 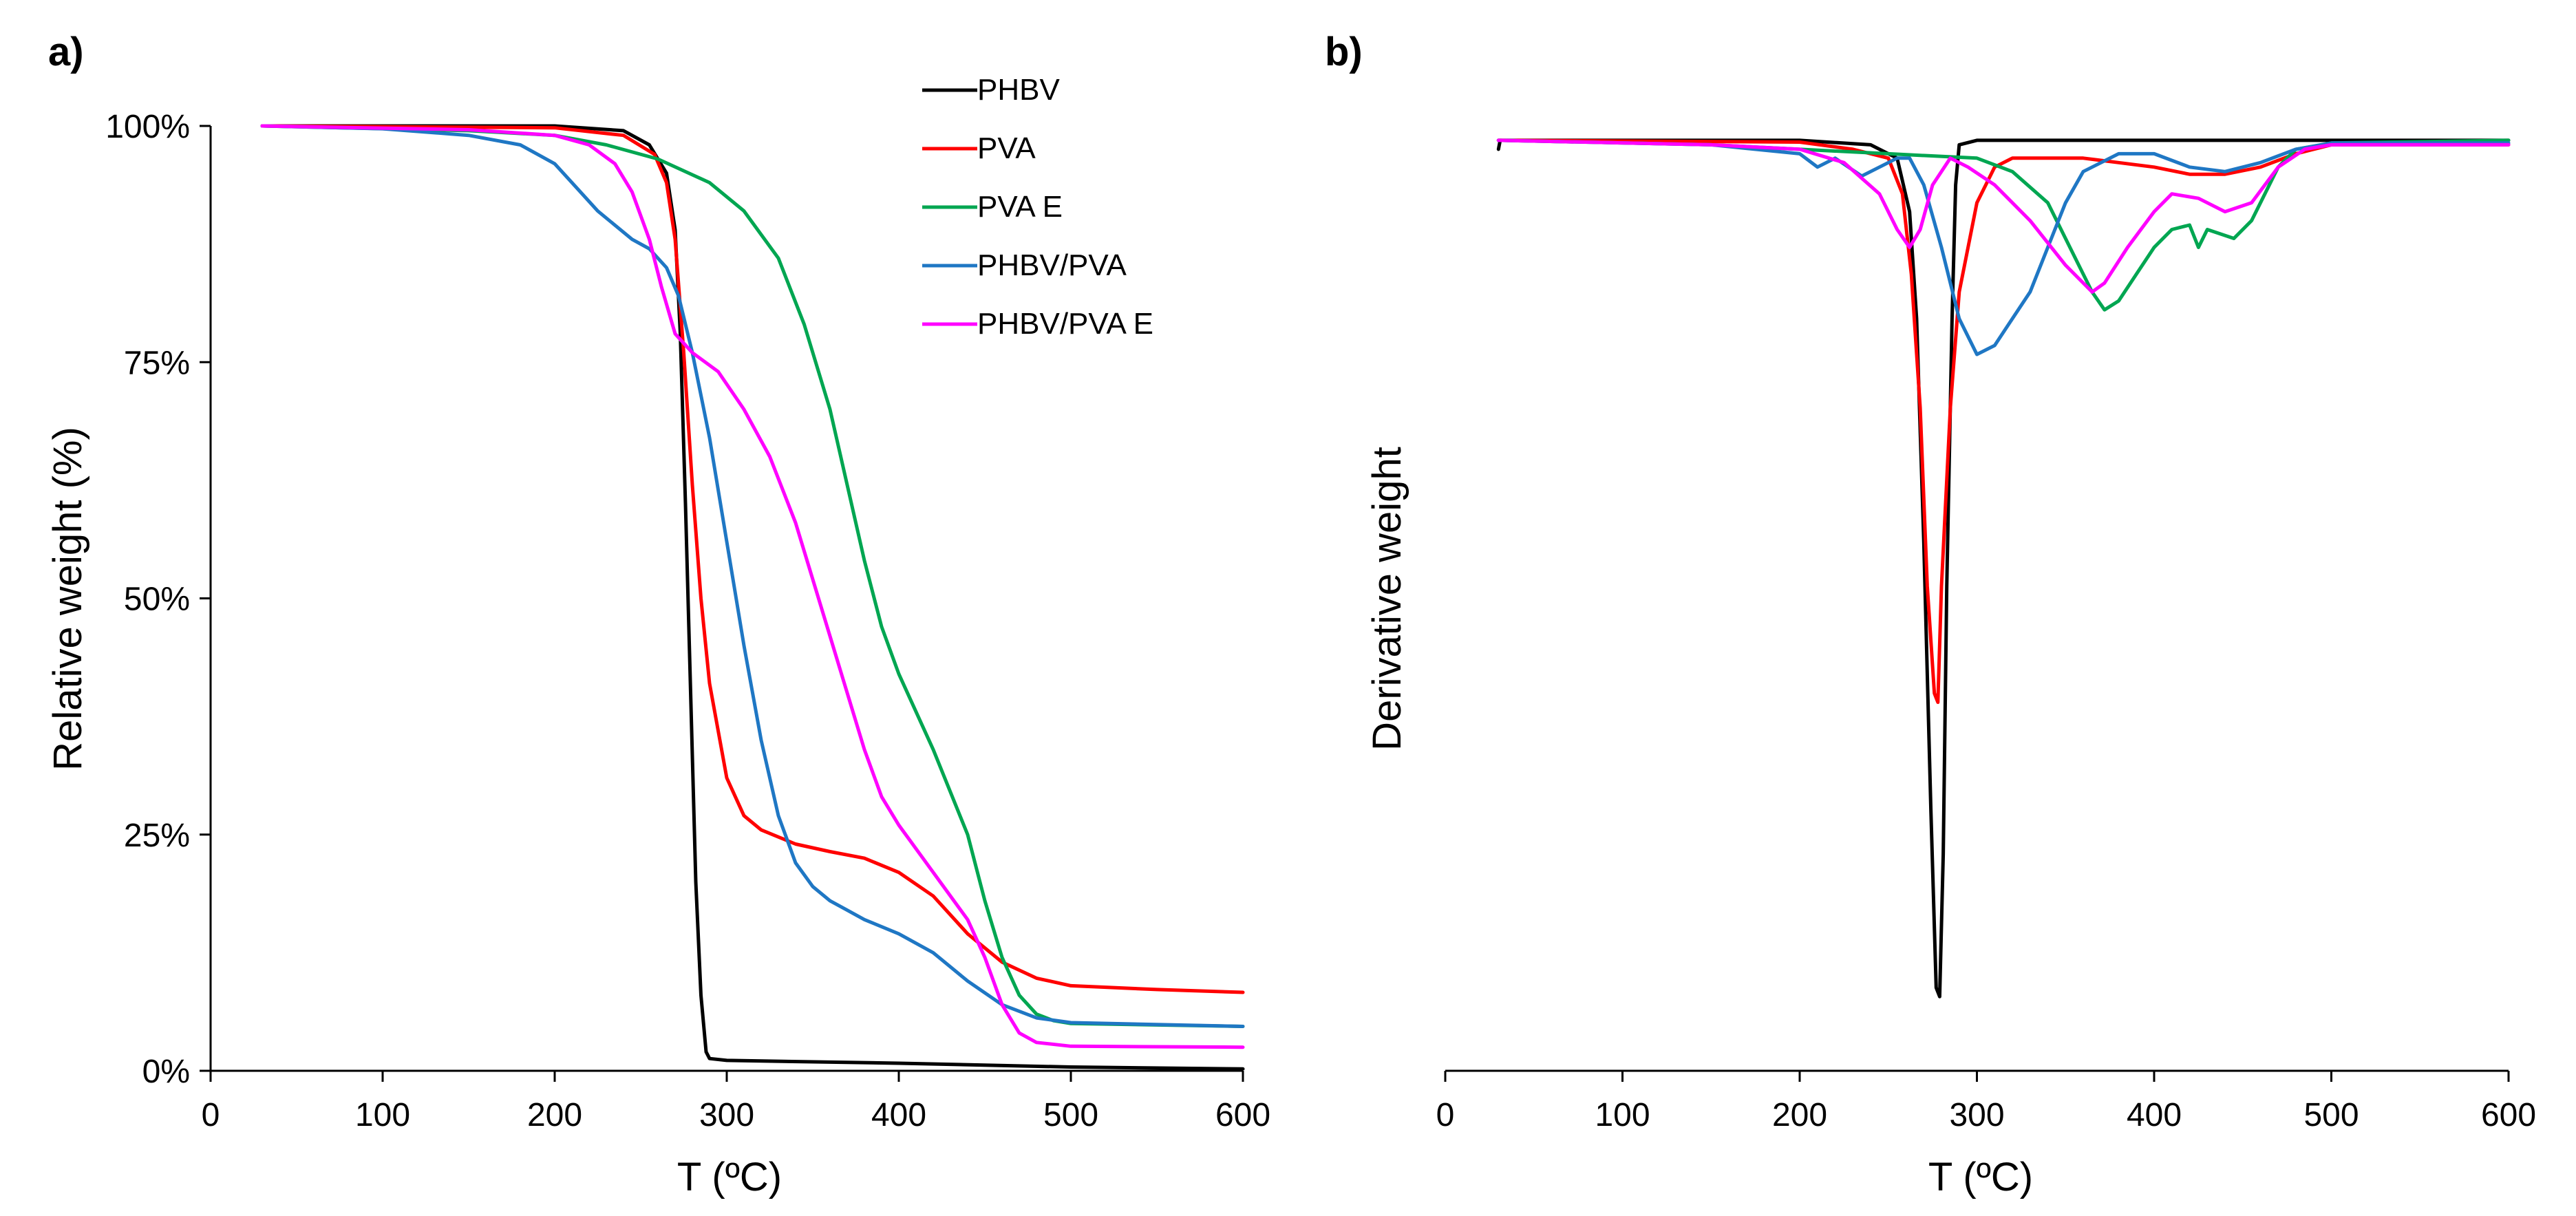 What do you see at coordinates (554, 1115) in the screenshot?
I see `chart-a-x-tick-label: 200` at bounding box center [554, 1115].